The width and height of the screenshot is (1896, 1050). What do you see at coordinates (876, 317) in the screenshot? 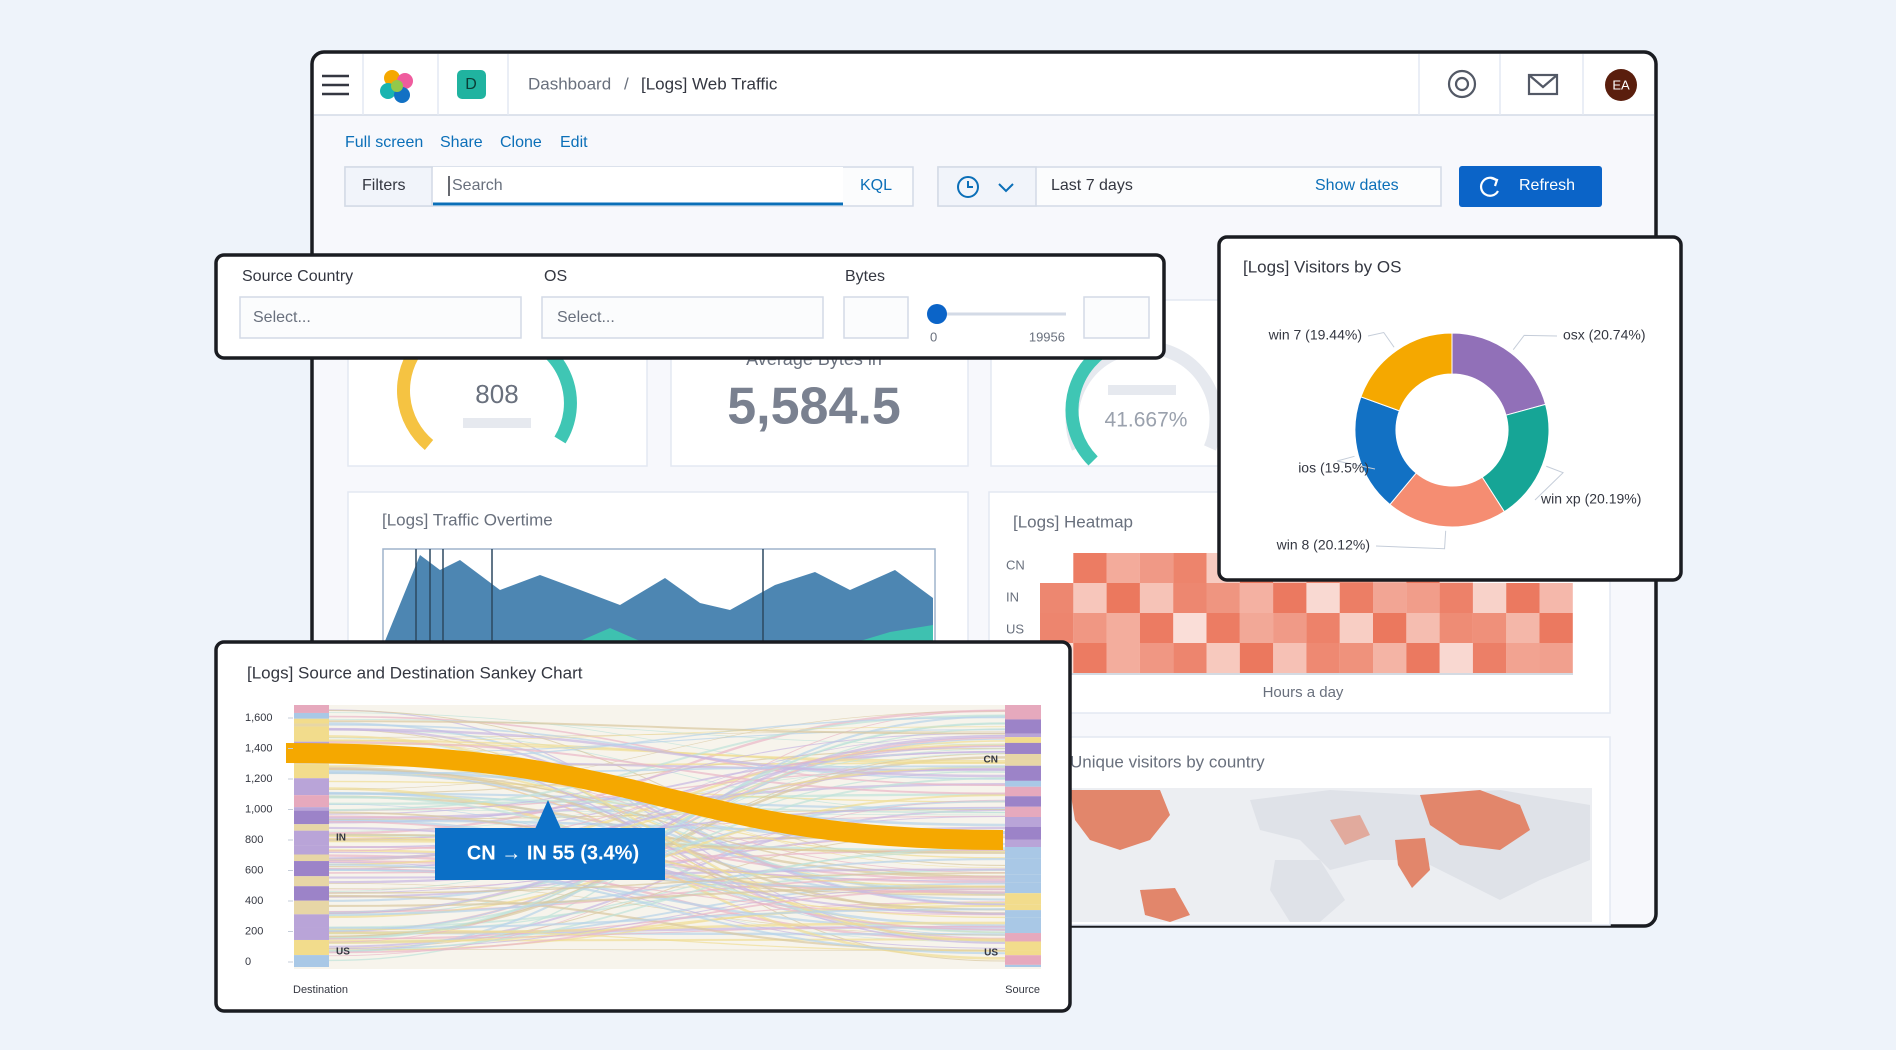
I see `range-min-input` at bounding box center [876, 317].